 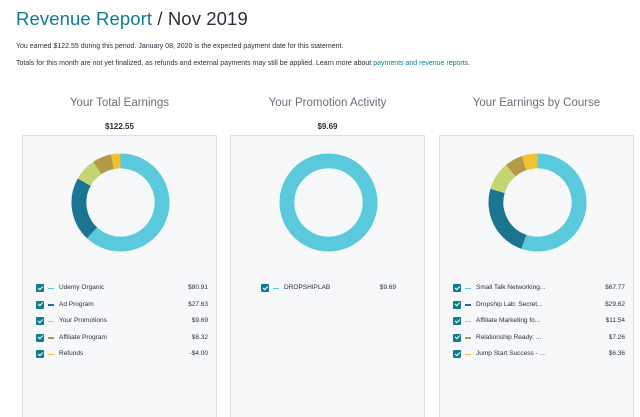 I want to click on legend-item-affiliate-program: Affiliate Program $8.32, so click(x=122, y=341).